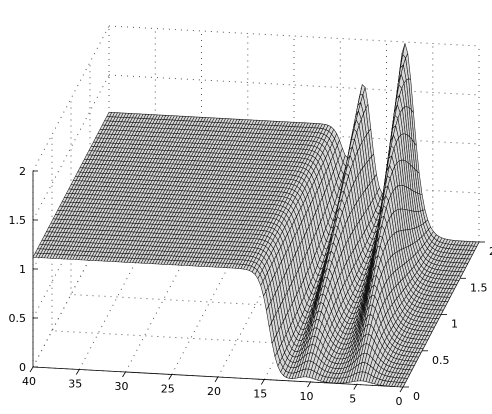 The height and width of the screenshot is (414, 492). Describe the element at coordinates (75, 384) in the screenshot. I see `x-tick-label: 35` at that location.